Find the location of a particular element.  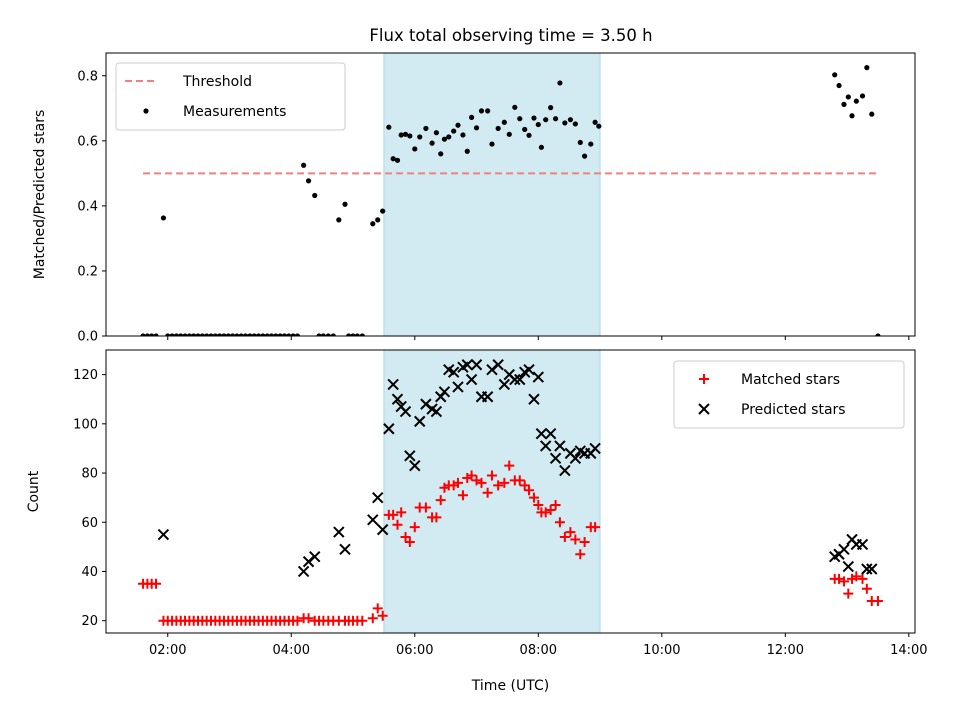

x-tick-label: 12:00 is located at coordinates (785, 650).